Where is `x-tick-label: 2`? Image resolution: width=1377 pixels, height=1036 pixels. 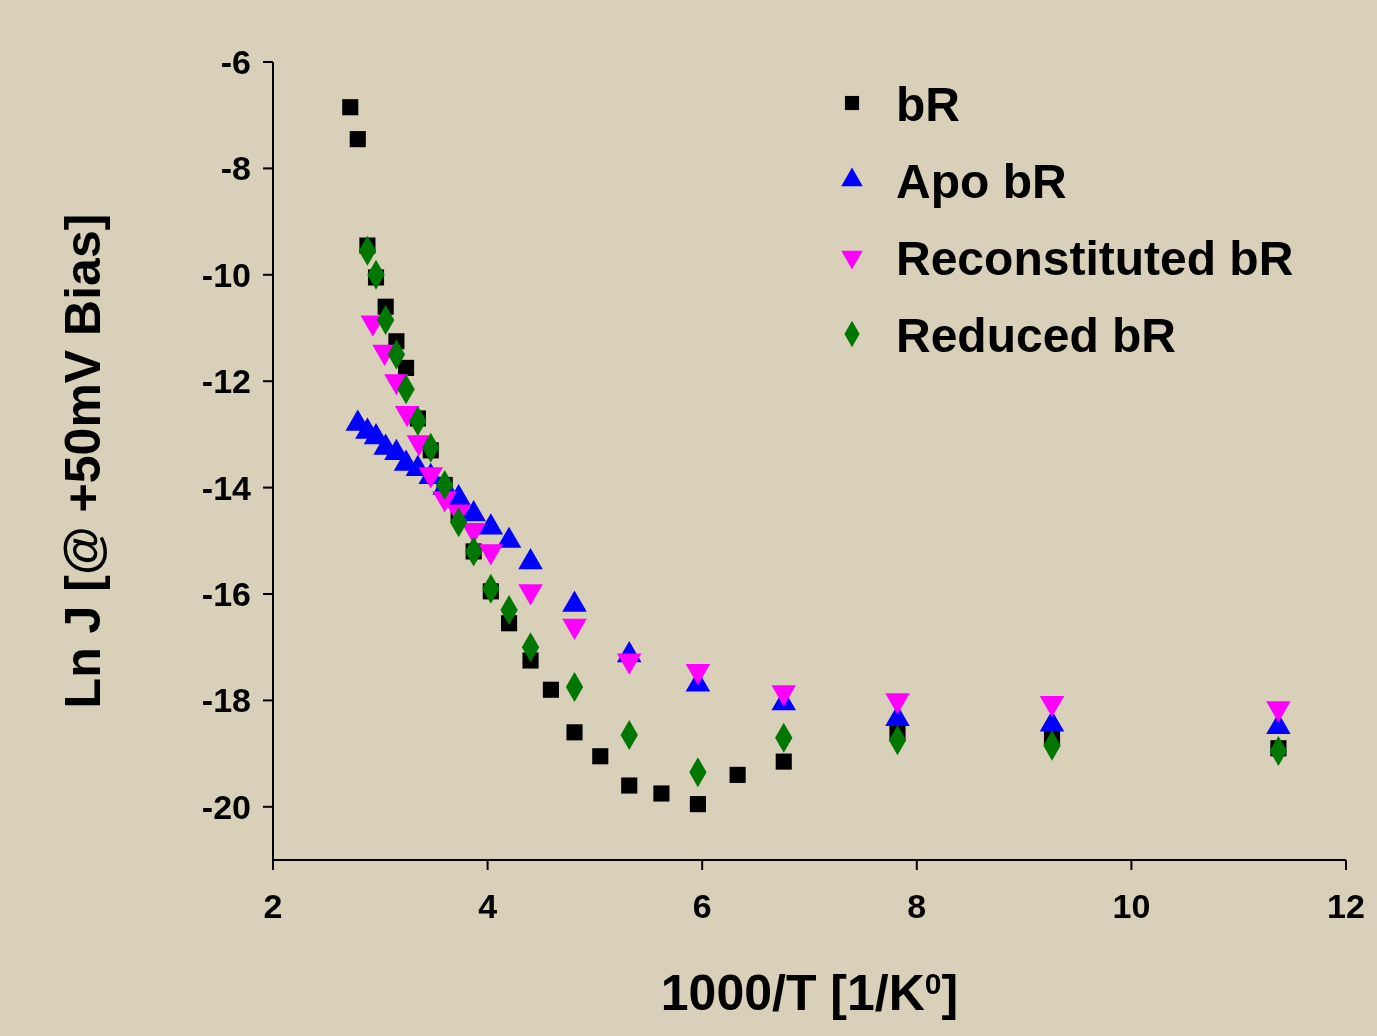
x-tick-label: 2 is located at coordinates (273, 906).